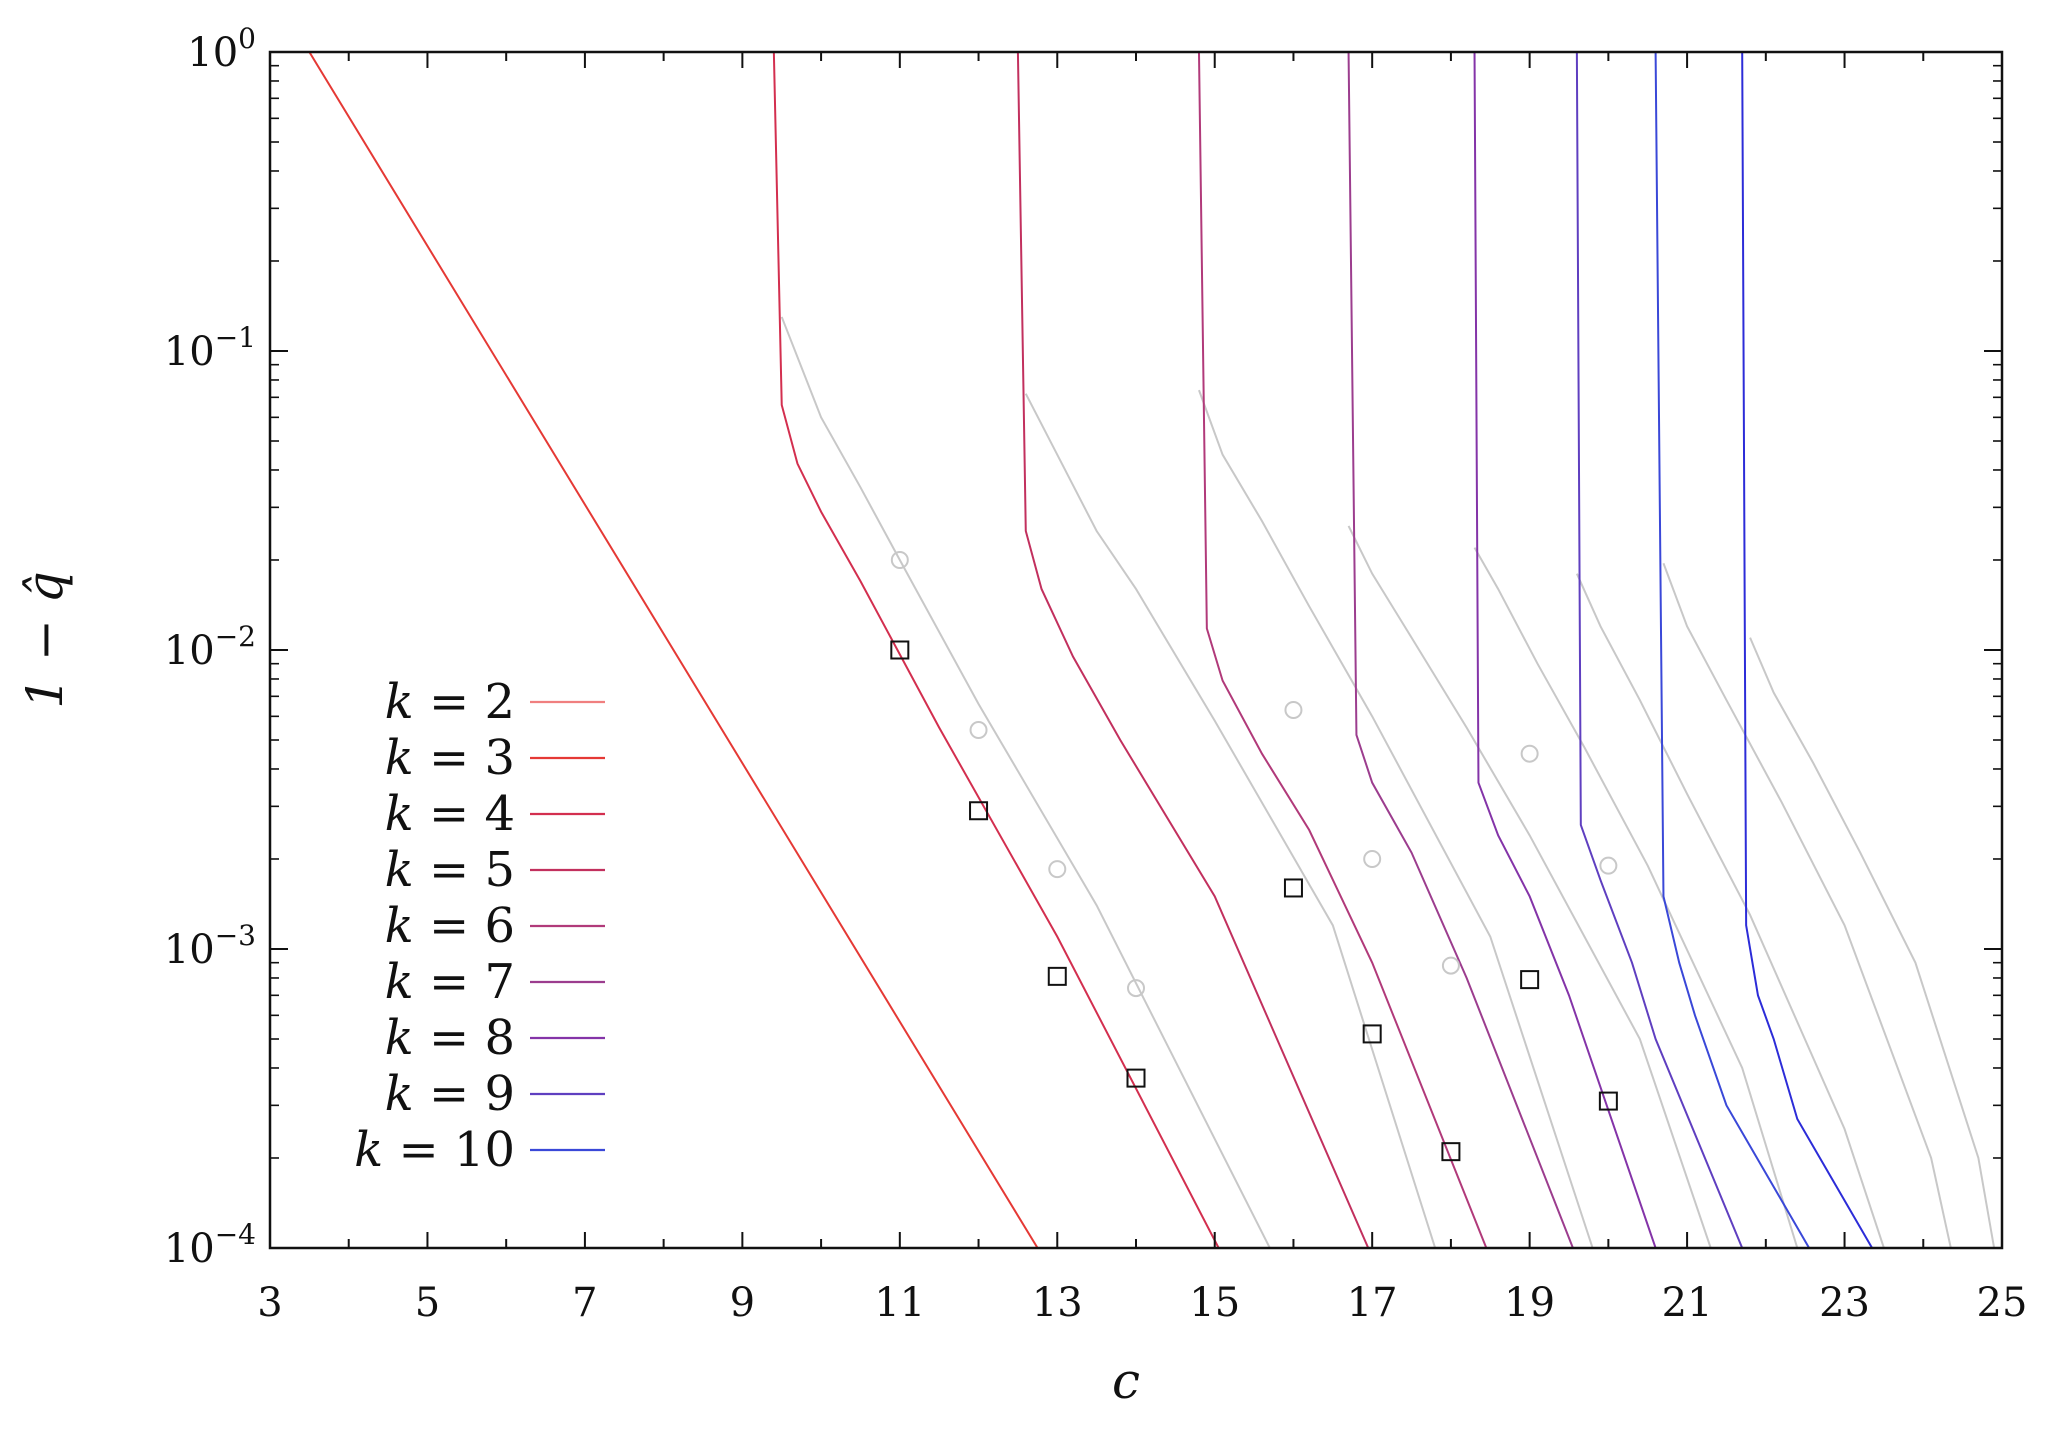  I want to click on y-tick-label: 10⁻², so click(210, 647).